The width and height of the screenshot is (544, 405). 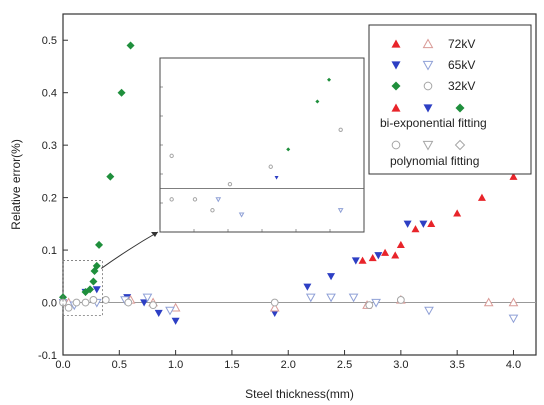 What do you see at coordinates (49, 41) in the screenshot?
I see `y-tick-label: 0.5` at bounding box center [49, 41].